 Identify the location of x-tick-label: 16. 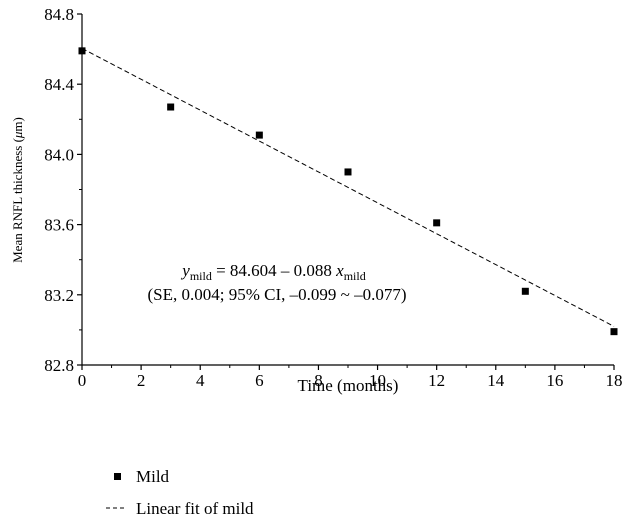
(554, 380).